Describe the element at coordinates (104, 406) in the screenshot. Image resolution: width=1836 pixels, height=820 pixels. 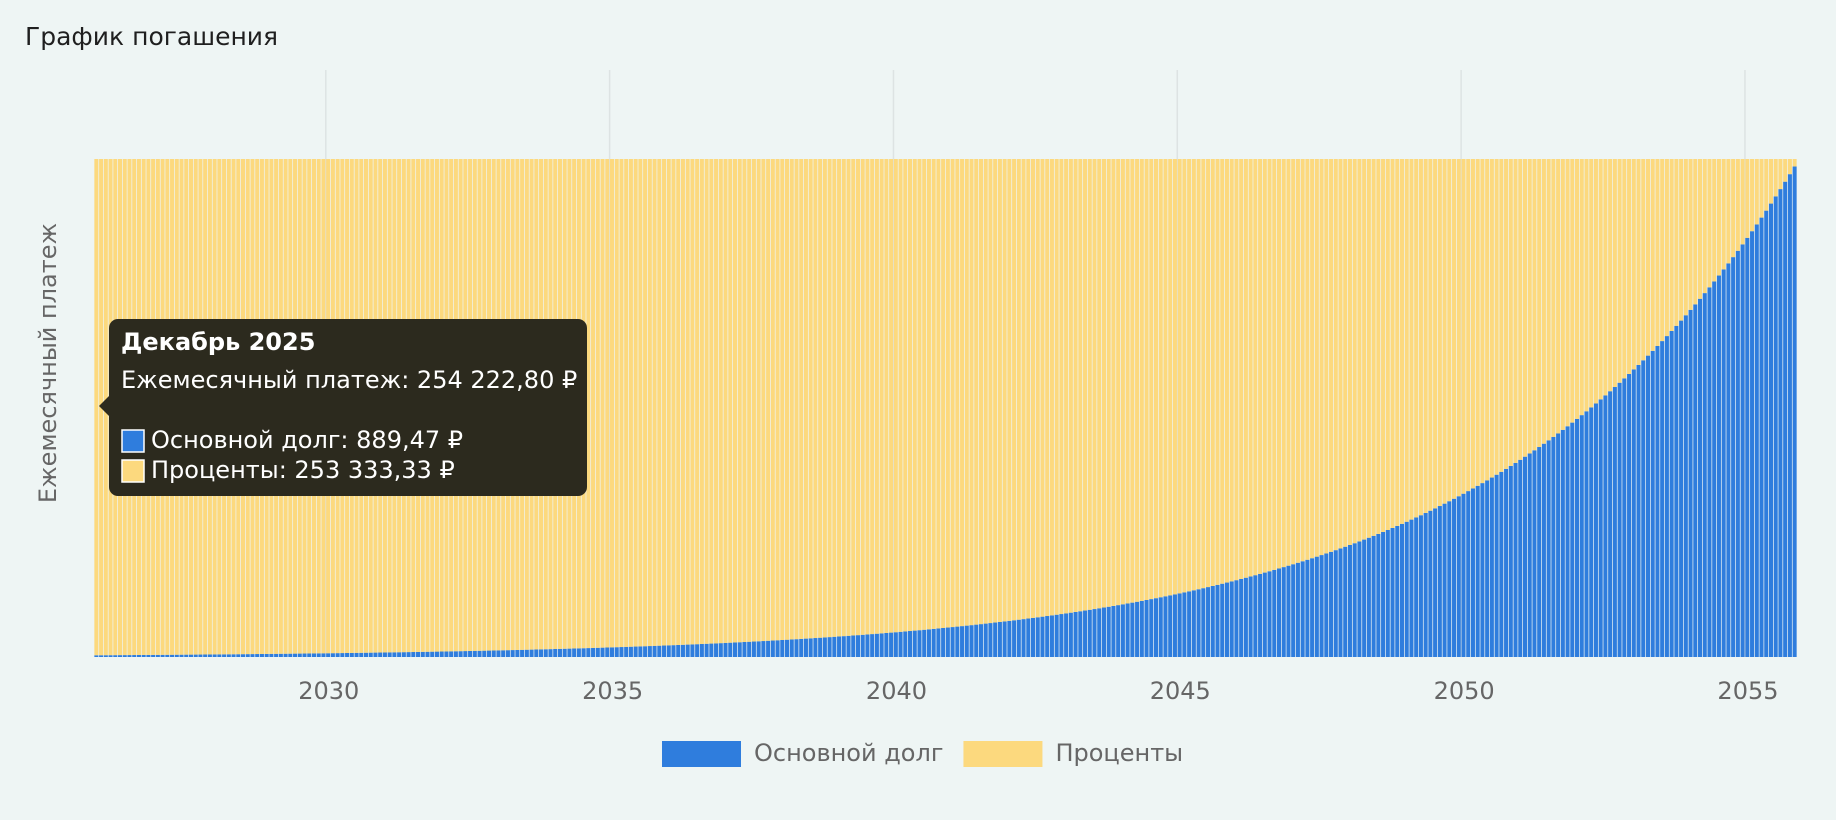
I see `tooltip-arrow` at that location.